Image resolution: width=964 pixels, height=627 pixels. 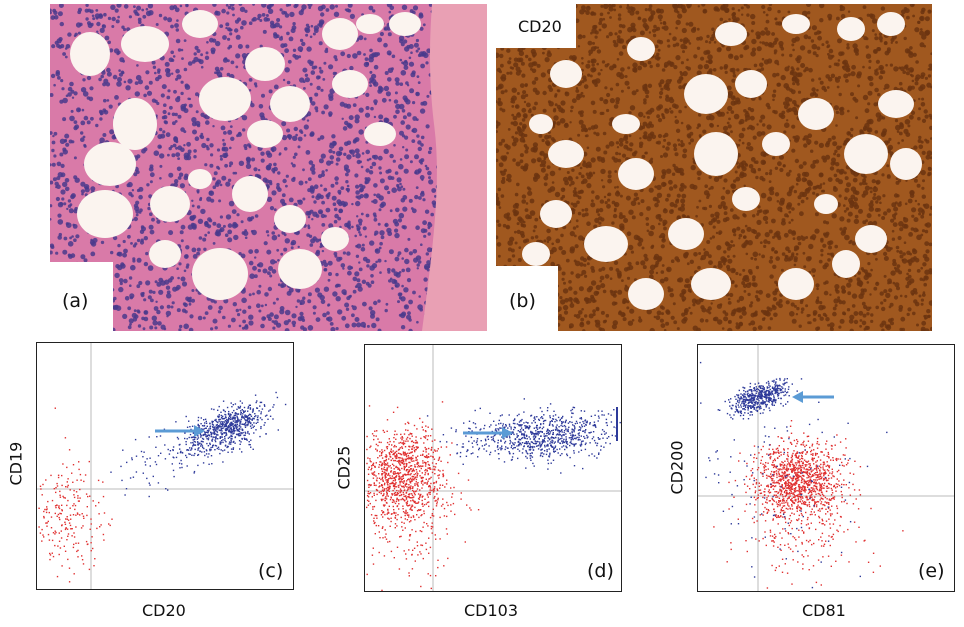 What do you see at coordinates (75, 301) in the screenshot?
I see `panel-label-a: (a)` at bounding box center [75, 301].